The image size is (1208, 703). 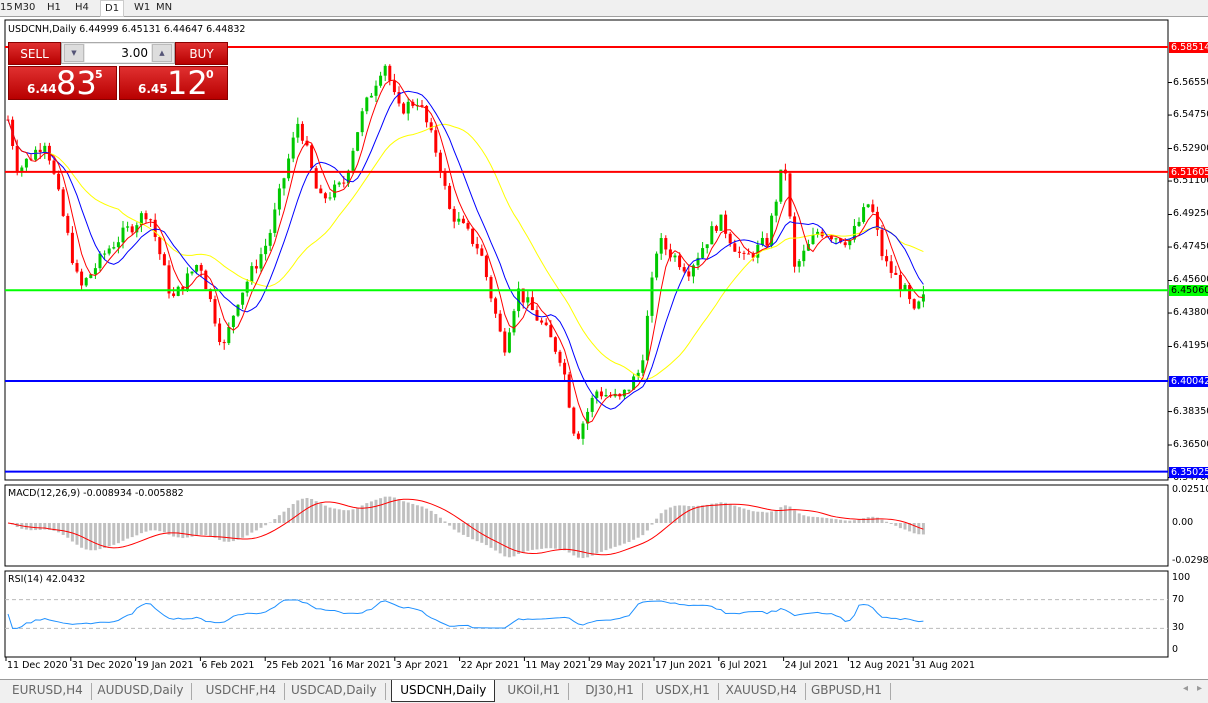 I want to click on timeframe-H4: H4, so click(x=82, y=7).